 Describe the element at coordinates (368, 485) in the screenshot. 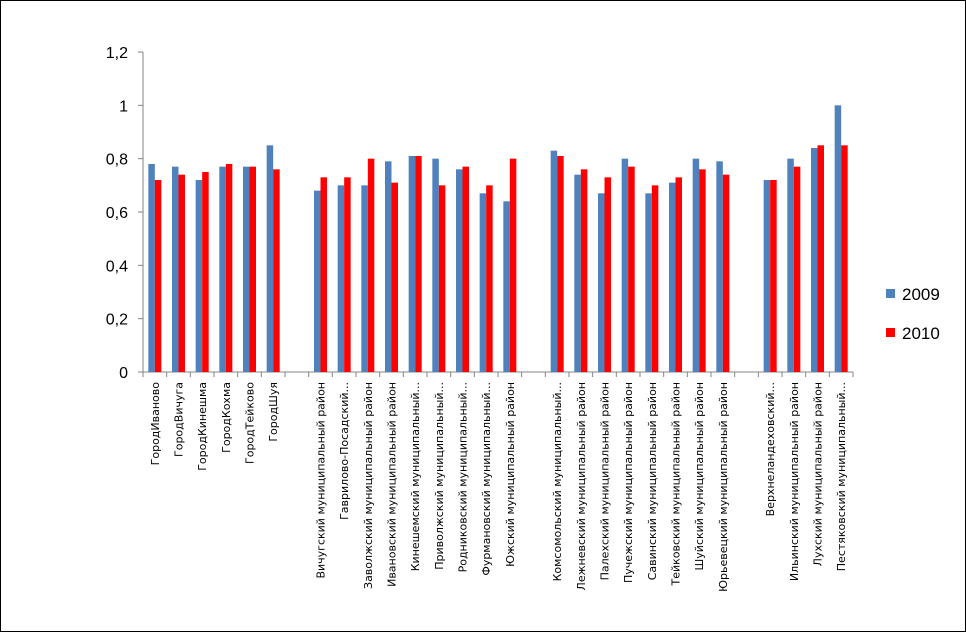

I see `x-tick-label: Заволжский муниципальный район` at that location.